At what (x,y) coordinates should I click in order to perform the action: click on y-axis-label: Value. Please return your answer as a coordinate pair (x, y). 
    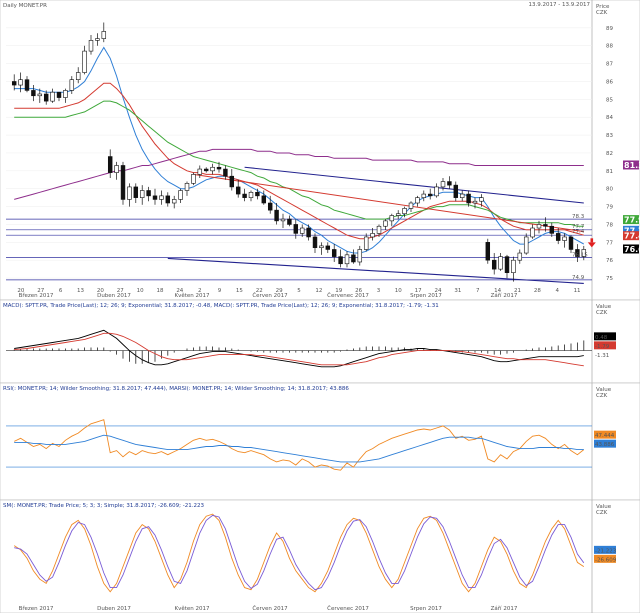
    Looking at the image, I should click on (604, 307).